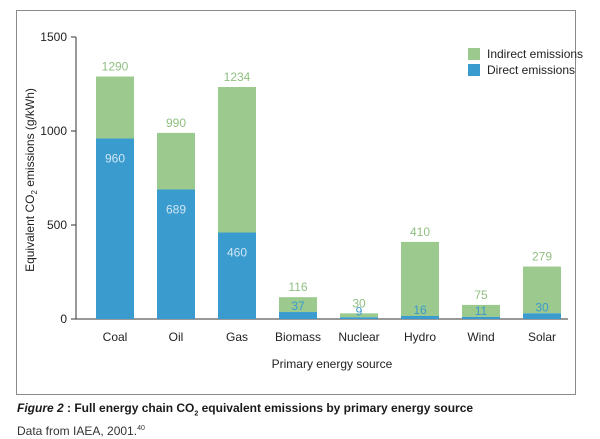 The height and width of the screenshot is (439, 600). Describe the element at coordinates (53, 37) in the screenshot. I see `y-tick-label: 1500` at that location.